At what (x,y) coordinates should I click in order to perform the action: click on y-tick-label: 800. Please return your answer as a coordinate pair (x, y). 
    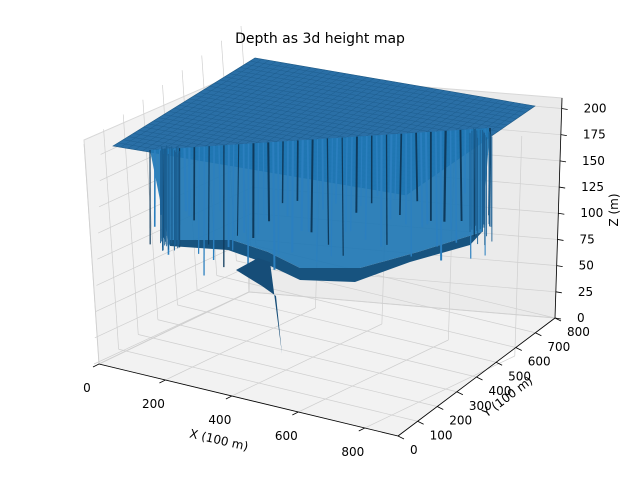
    Looking at the image, I should click on (578, 332).